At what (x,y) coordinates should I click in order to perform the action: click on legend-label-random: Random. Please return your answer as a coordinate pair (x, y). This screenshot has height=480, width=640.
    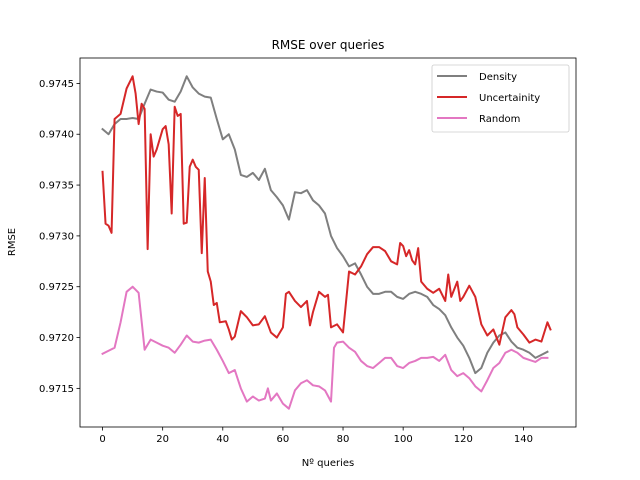
    Looking at the image, I should click on (499, 119).